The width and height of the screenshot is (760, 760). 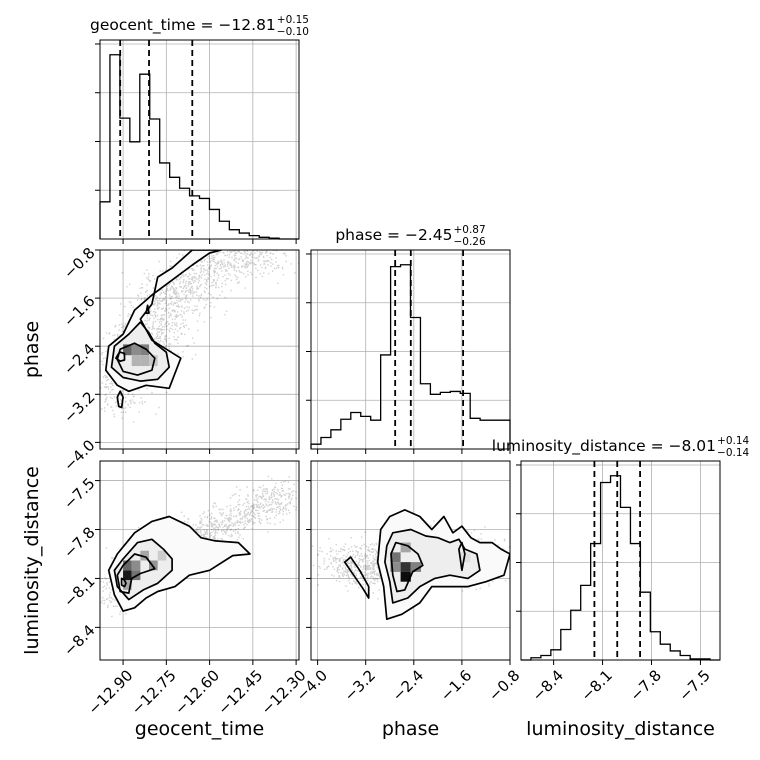 I want to click on title-main: phase = −2.45, so click(x=393, y=235).